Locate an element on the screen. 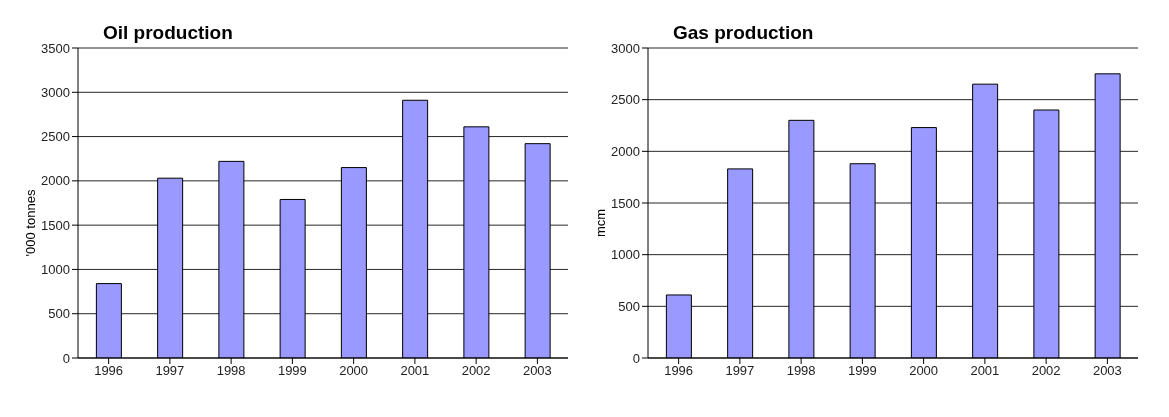 The height and width of the screenshot is (417, 1169). y-axis-title: mcm is located at coordinates (600, 223).